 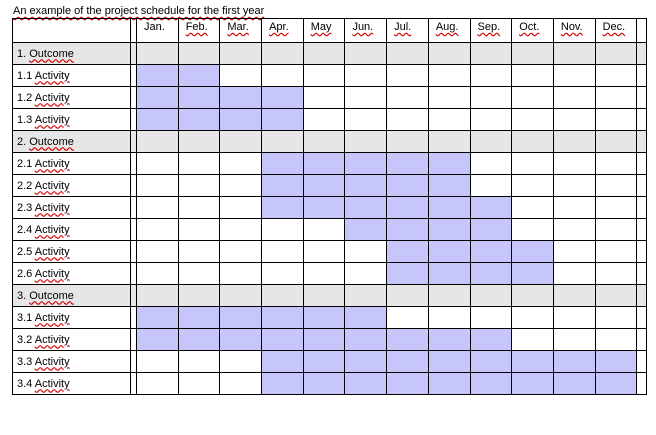 I want to click on row-number: 2.2, so click(x=25, y=185).